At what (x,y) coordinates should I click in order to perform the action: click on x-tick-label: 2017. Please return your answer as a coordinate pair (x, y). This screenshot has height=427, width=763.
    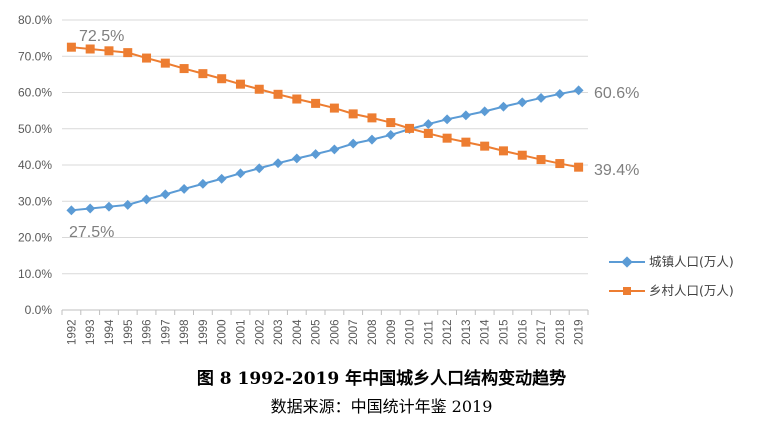
    Looking at the image, I should click on (542, 332).